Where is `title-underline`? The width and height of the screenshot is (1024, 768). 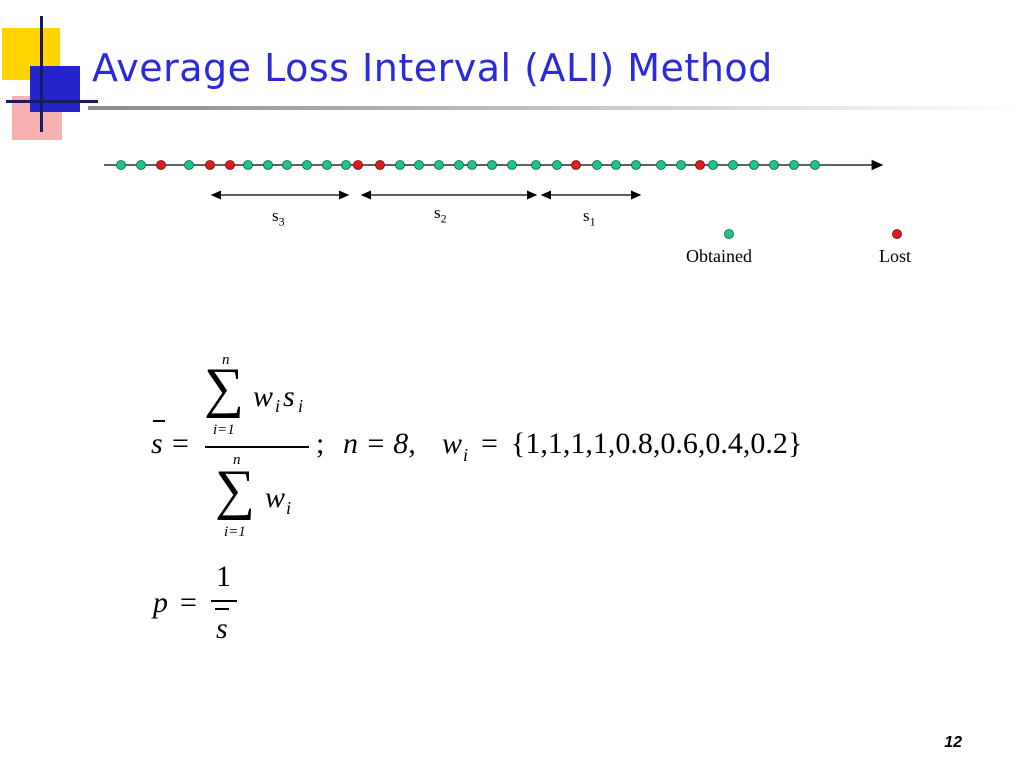 title-underline is located at coordinates (553, 108).